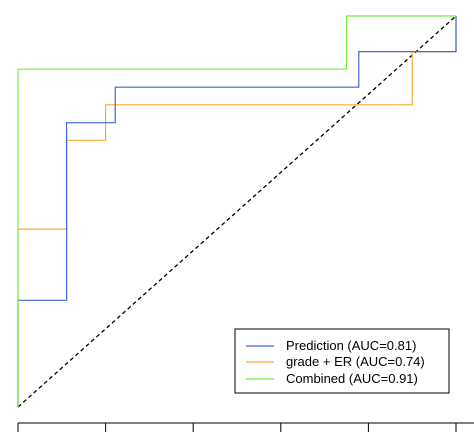 The width and height of the screenshot is (474, 432). I want to click on legend-label-grade-er: grade + ER (AUC=0.74), so click(355, 361).